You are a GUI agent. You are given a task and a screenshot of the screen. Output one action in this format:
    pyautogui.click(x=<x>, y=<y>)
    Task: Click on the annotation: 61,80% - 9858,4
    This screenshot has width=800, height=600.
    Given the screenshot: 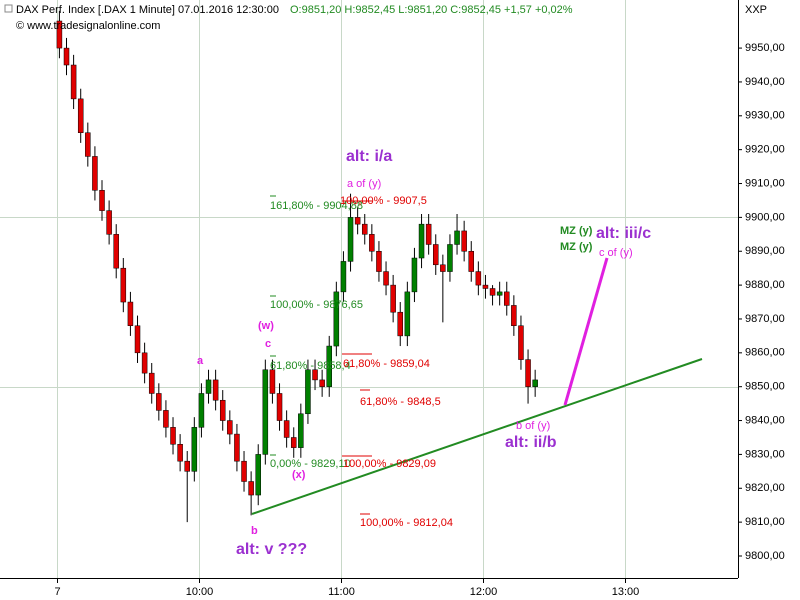 What is the action you would take?
    pyautogui.click(x=310, y=366)
    